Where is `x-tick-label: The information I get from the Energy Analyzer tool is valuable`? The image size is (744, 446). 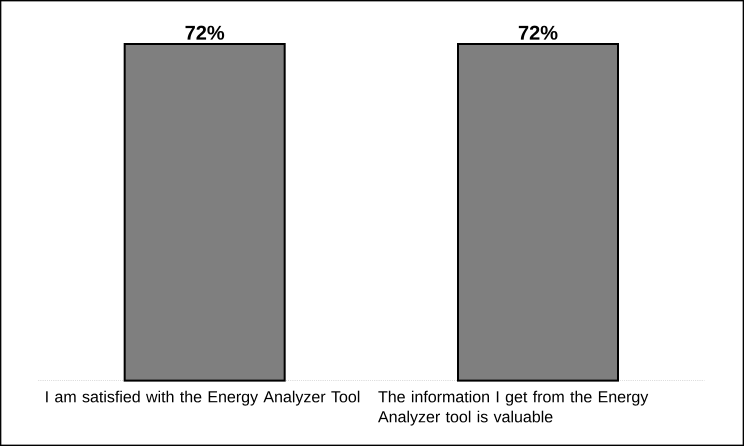 x-tick-label: The information I get from the Energy Analyzer tool is valuable is located at coordinates (513, 408).